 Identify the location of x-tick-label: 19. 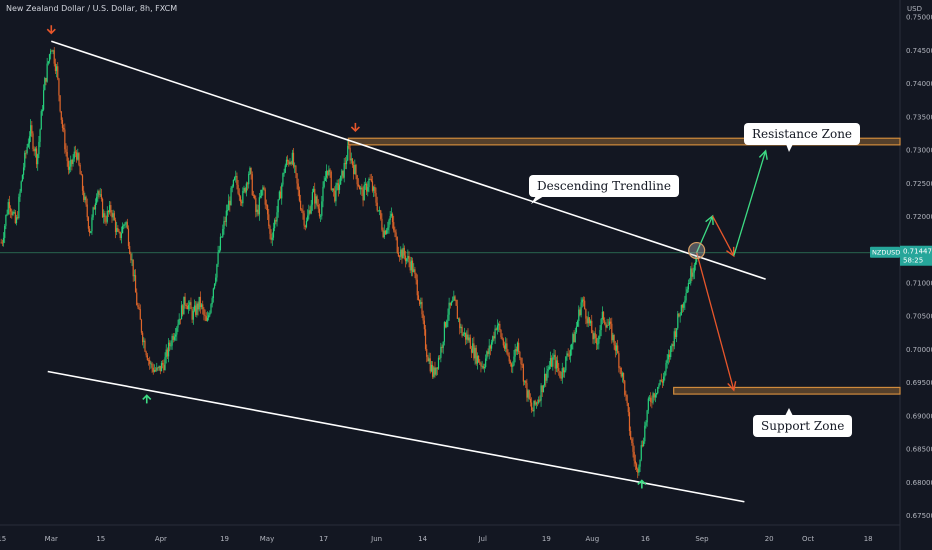
(546, 539).